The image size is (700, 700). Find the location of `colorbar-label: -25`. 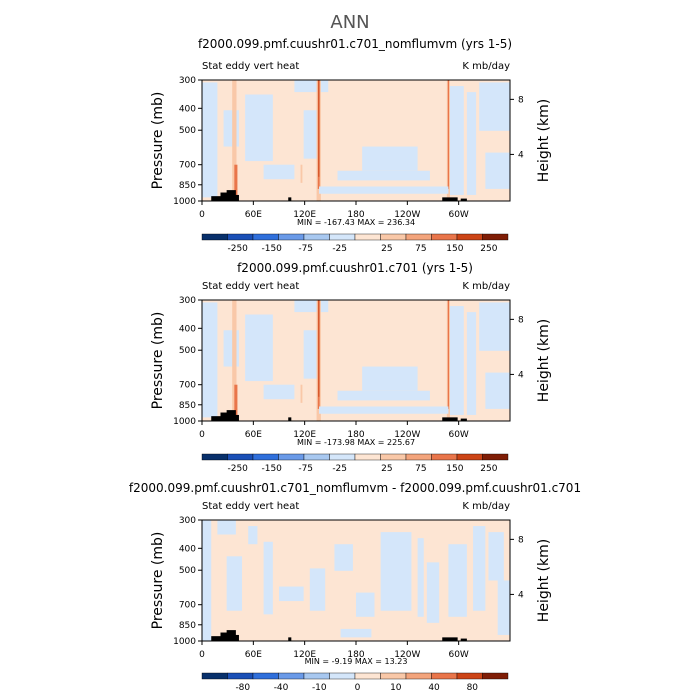

colorbar-label: -25 is located at coordinates (339, 469).